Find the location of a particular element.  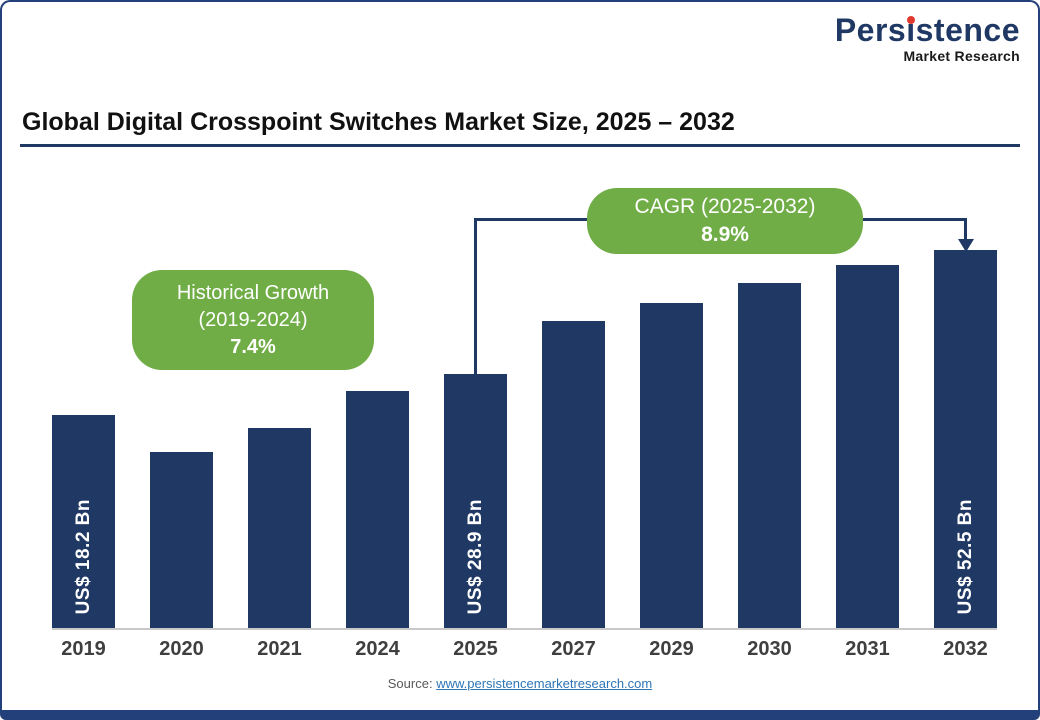

source-label: Source: is located at coordinates (410, 683).